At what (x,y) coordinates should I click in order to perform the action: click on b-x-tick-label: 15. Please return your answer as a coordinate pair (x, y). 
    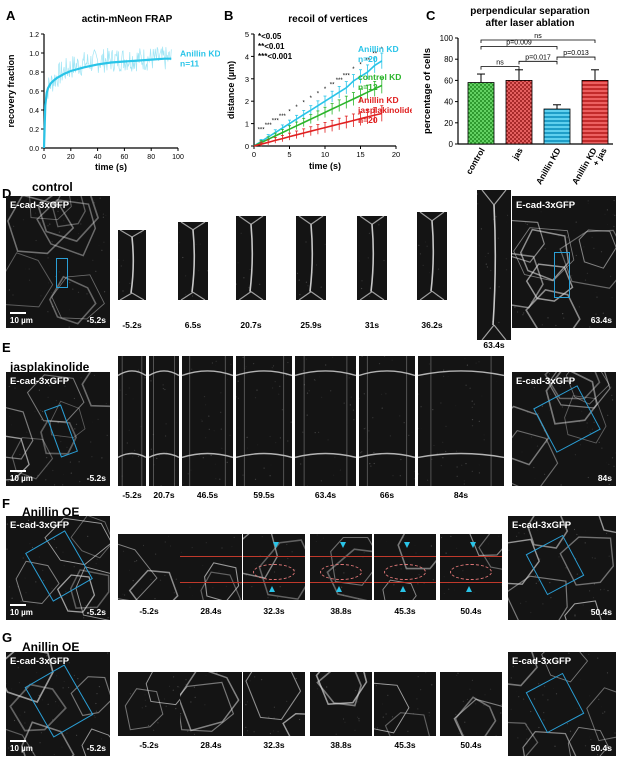
    Looking at the image, I should click on (360, 154).